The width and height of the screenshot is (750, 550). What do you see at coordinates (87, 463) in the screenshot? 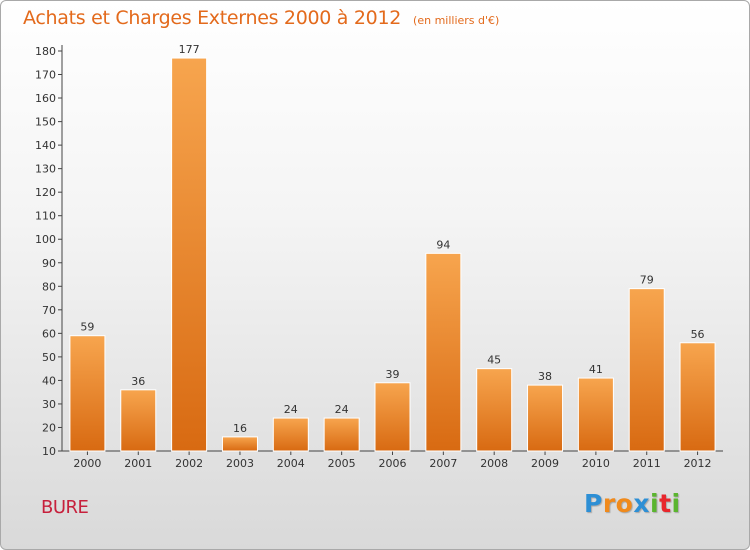
I see `x-tick-label: 2000` at bounding box center [87, 463].